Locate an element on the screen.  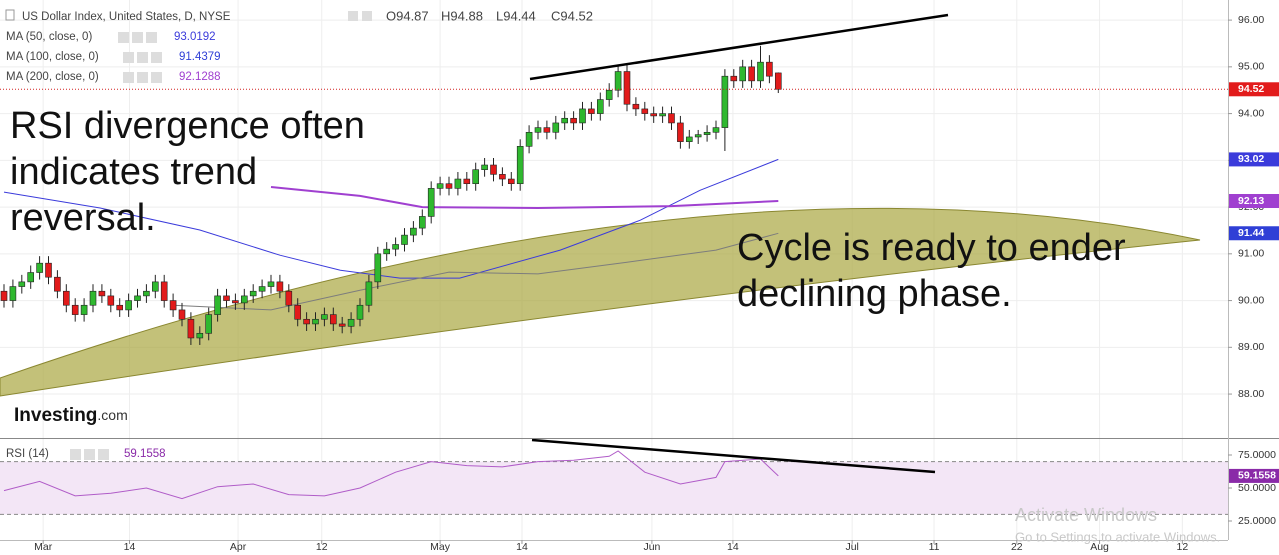
rsi-y-tick-label: 50.0000 is located at coordinates (1257, 488).